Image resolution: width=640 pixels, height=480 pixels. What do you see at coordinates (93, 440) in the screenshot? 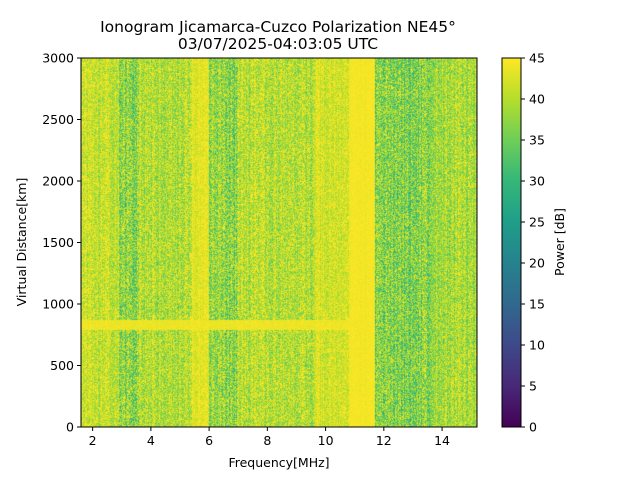
I see `x-tick-label: 2` at bounding box center [93, 440].